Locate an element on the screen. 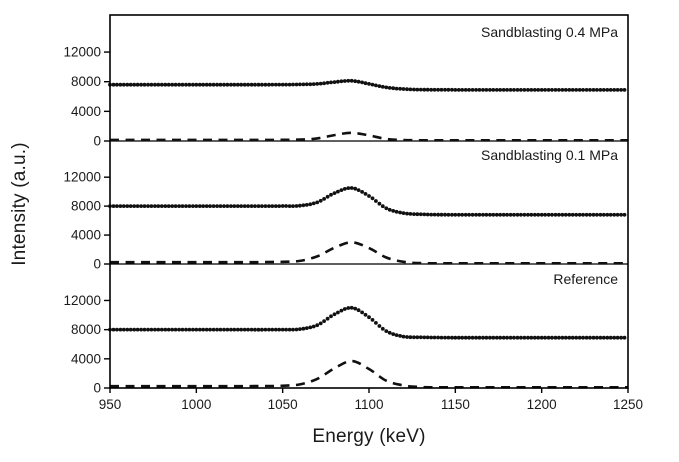  panel-label-reference: Reference is located at coordinates (585, 279).